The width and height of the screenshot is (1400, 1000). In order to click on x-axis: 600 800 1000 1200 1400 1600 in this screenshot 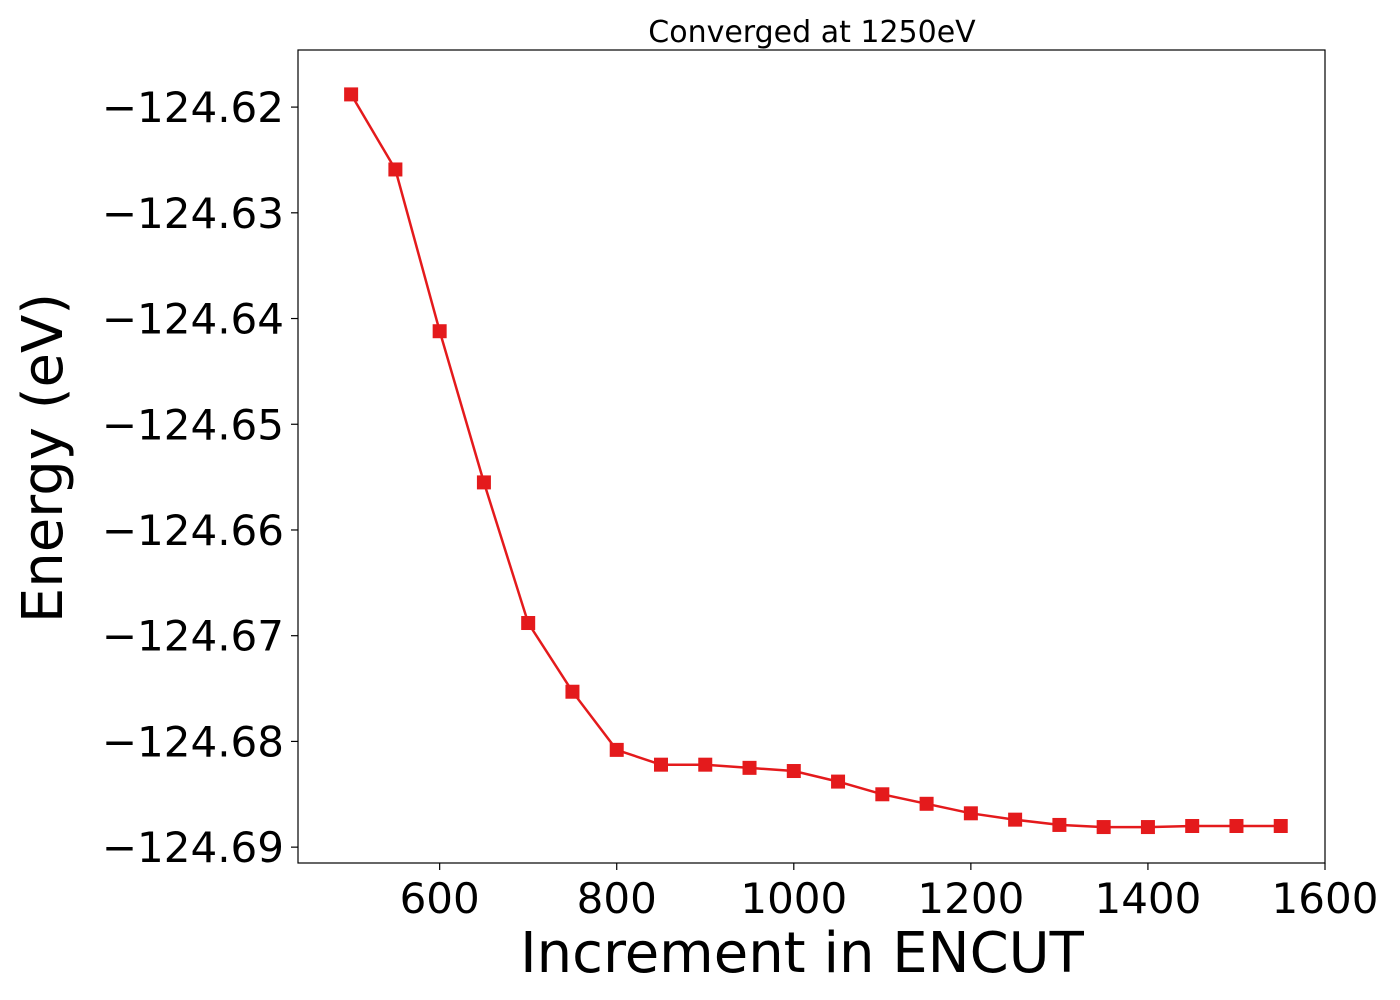, I will do `click(889, 893)`.